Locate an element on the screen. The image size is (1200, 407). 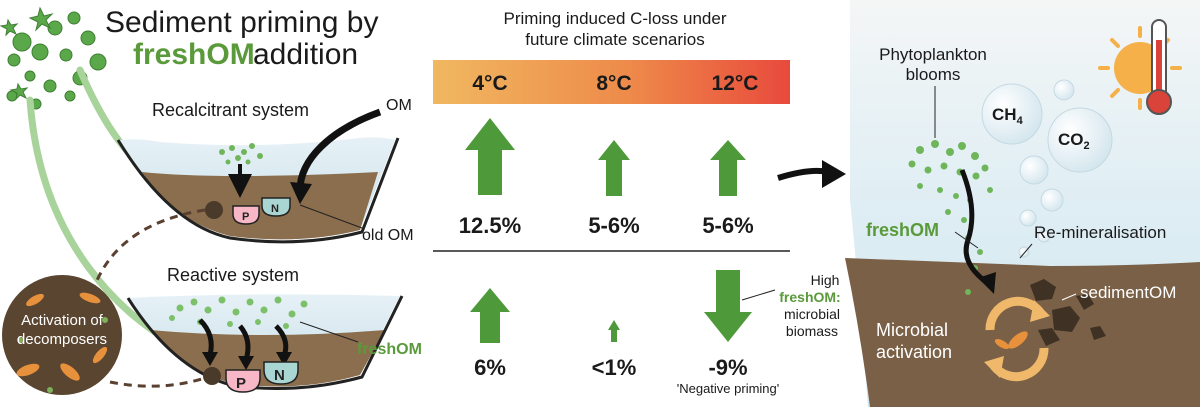
right-freshom-leader is located at coordinates (966, 240).